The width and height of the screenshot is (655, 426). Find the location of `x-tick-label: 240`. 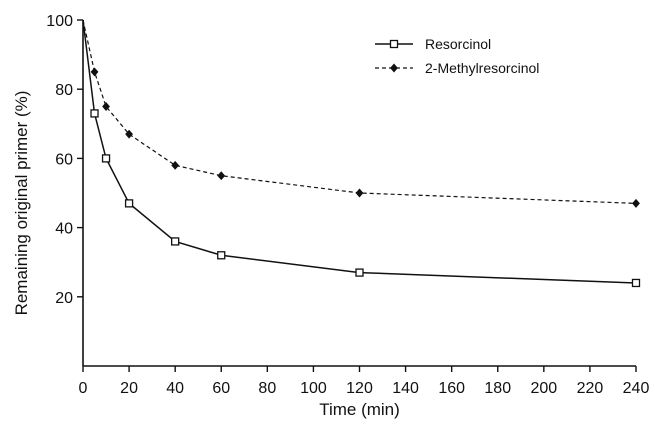

x-tick-label: 240 is located at coordinates (636, 388).